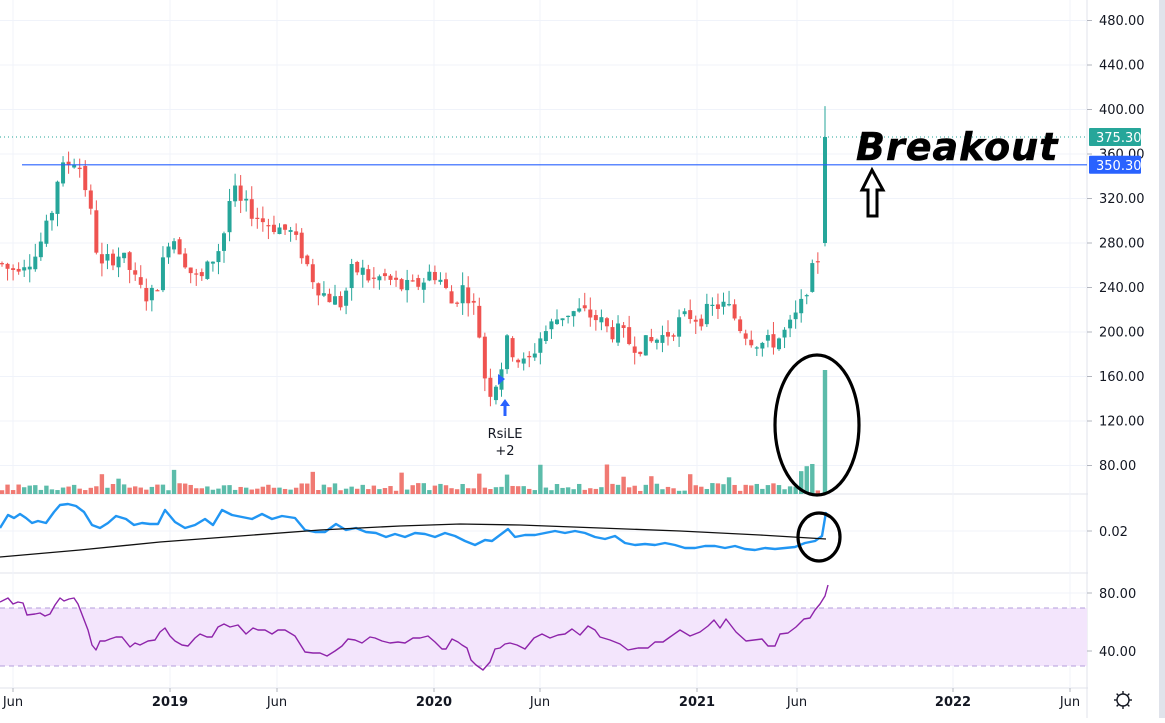 The height and width of the screenshot is (723, 1165). Describe the element at coordinates (1113, 532) in the screenshot. I see `indicator-axis-label: 0.02` at that location.